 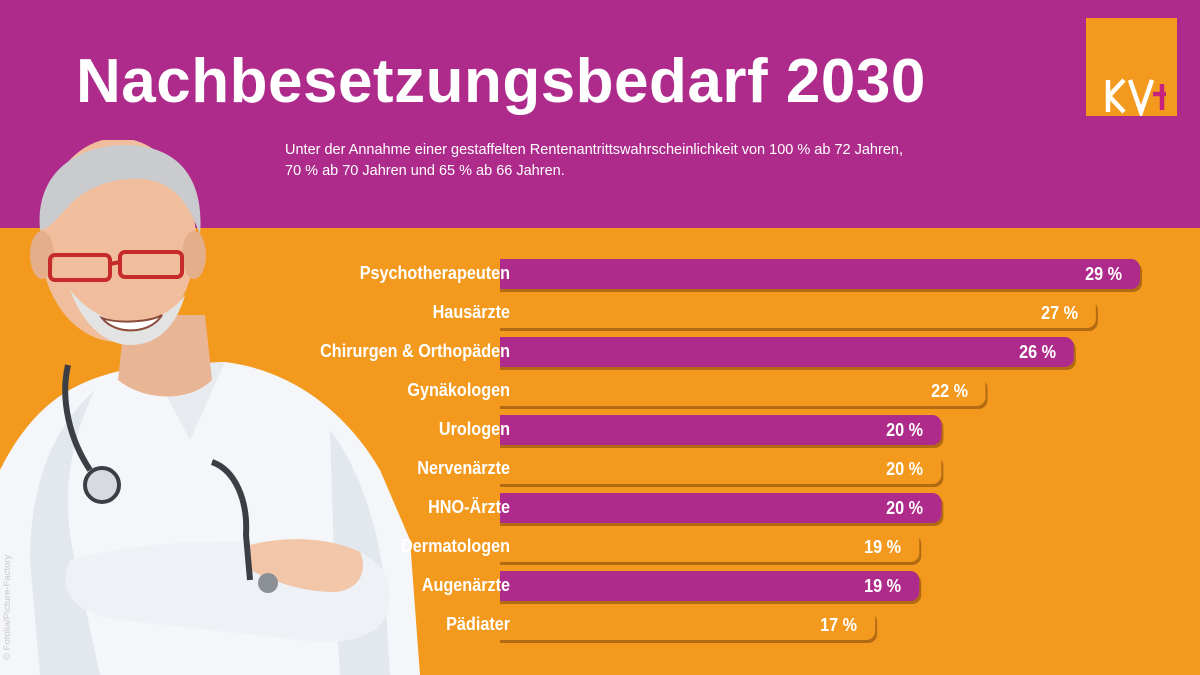 What do you see at coordinates (839, 625) in the screenshot?
I see `value-label: 17 %` at bounding box center [839, 625].